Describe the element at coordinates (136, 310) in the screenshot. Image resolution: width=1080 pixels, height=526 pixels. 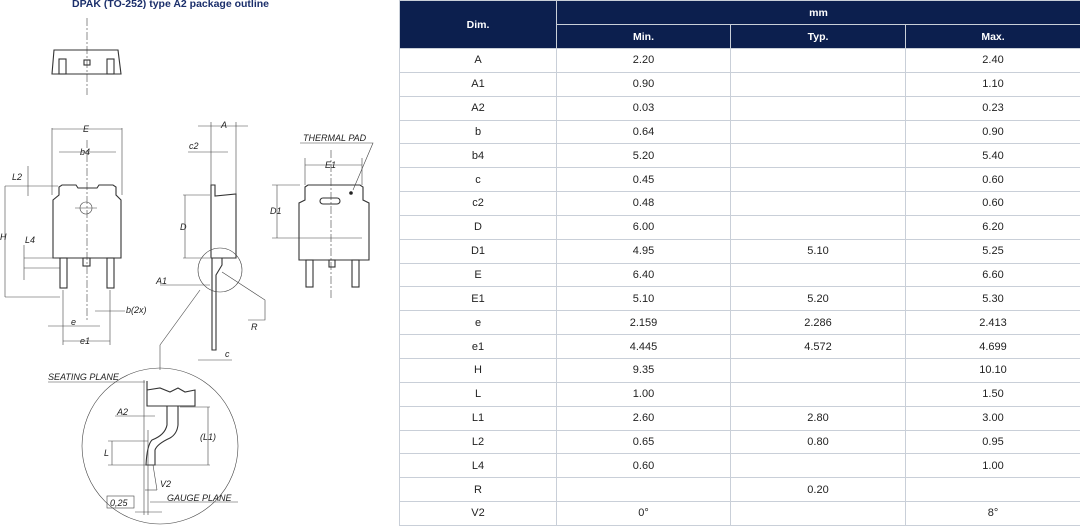
I see `label-b2x: b(2x)` at that location.